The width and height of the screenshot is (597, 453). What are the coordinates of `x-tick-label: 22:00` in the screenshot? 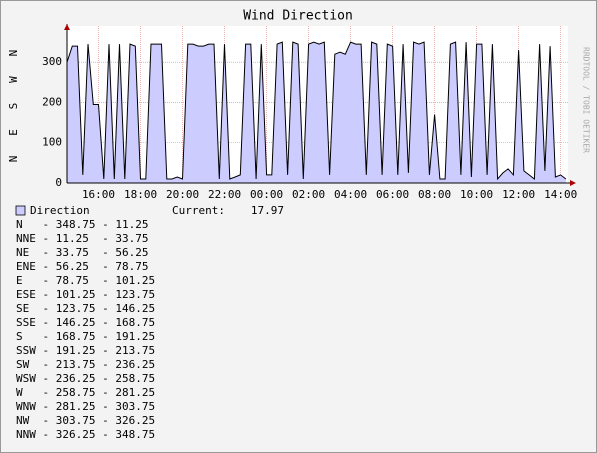 It's located at (224, 194).